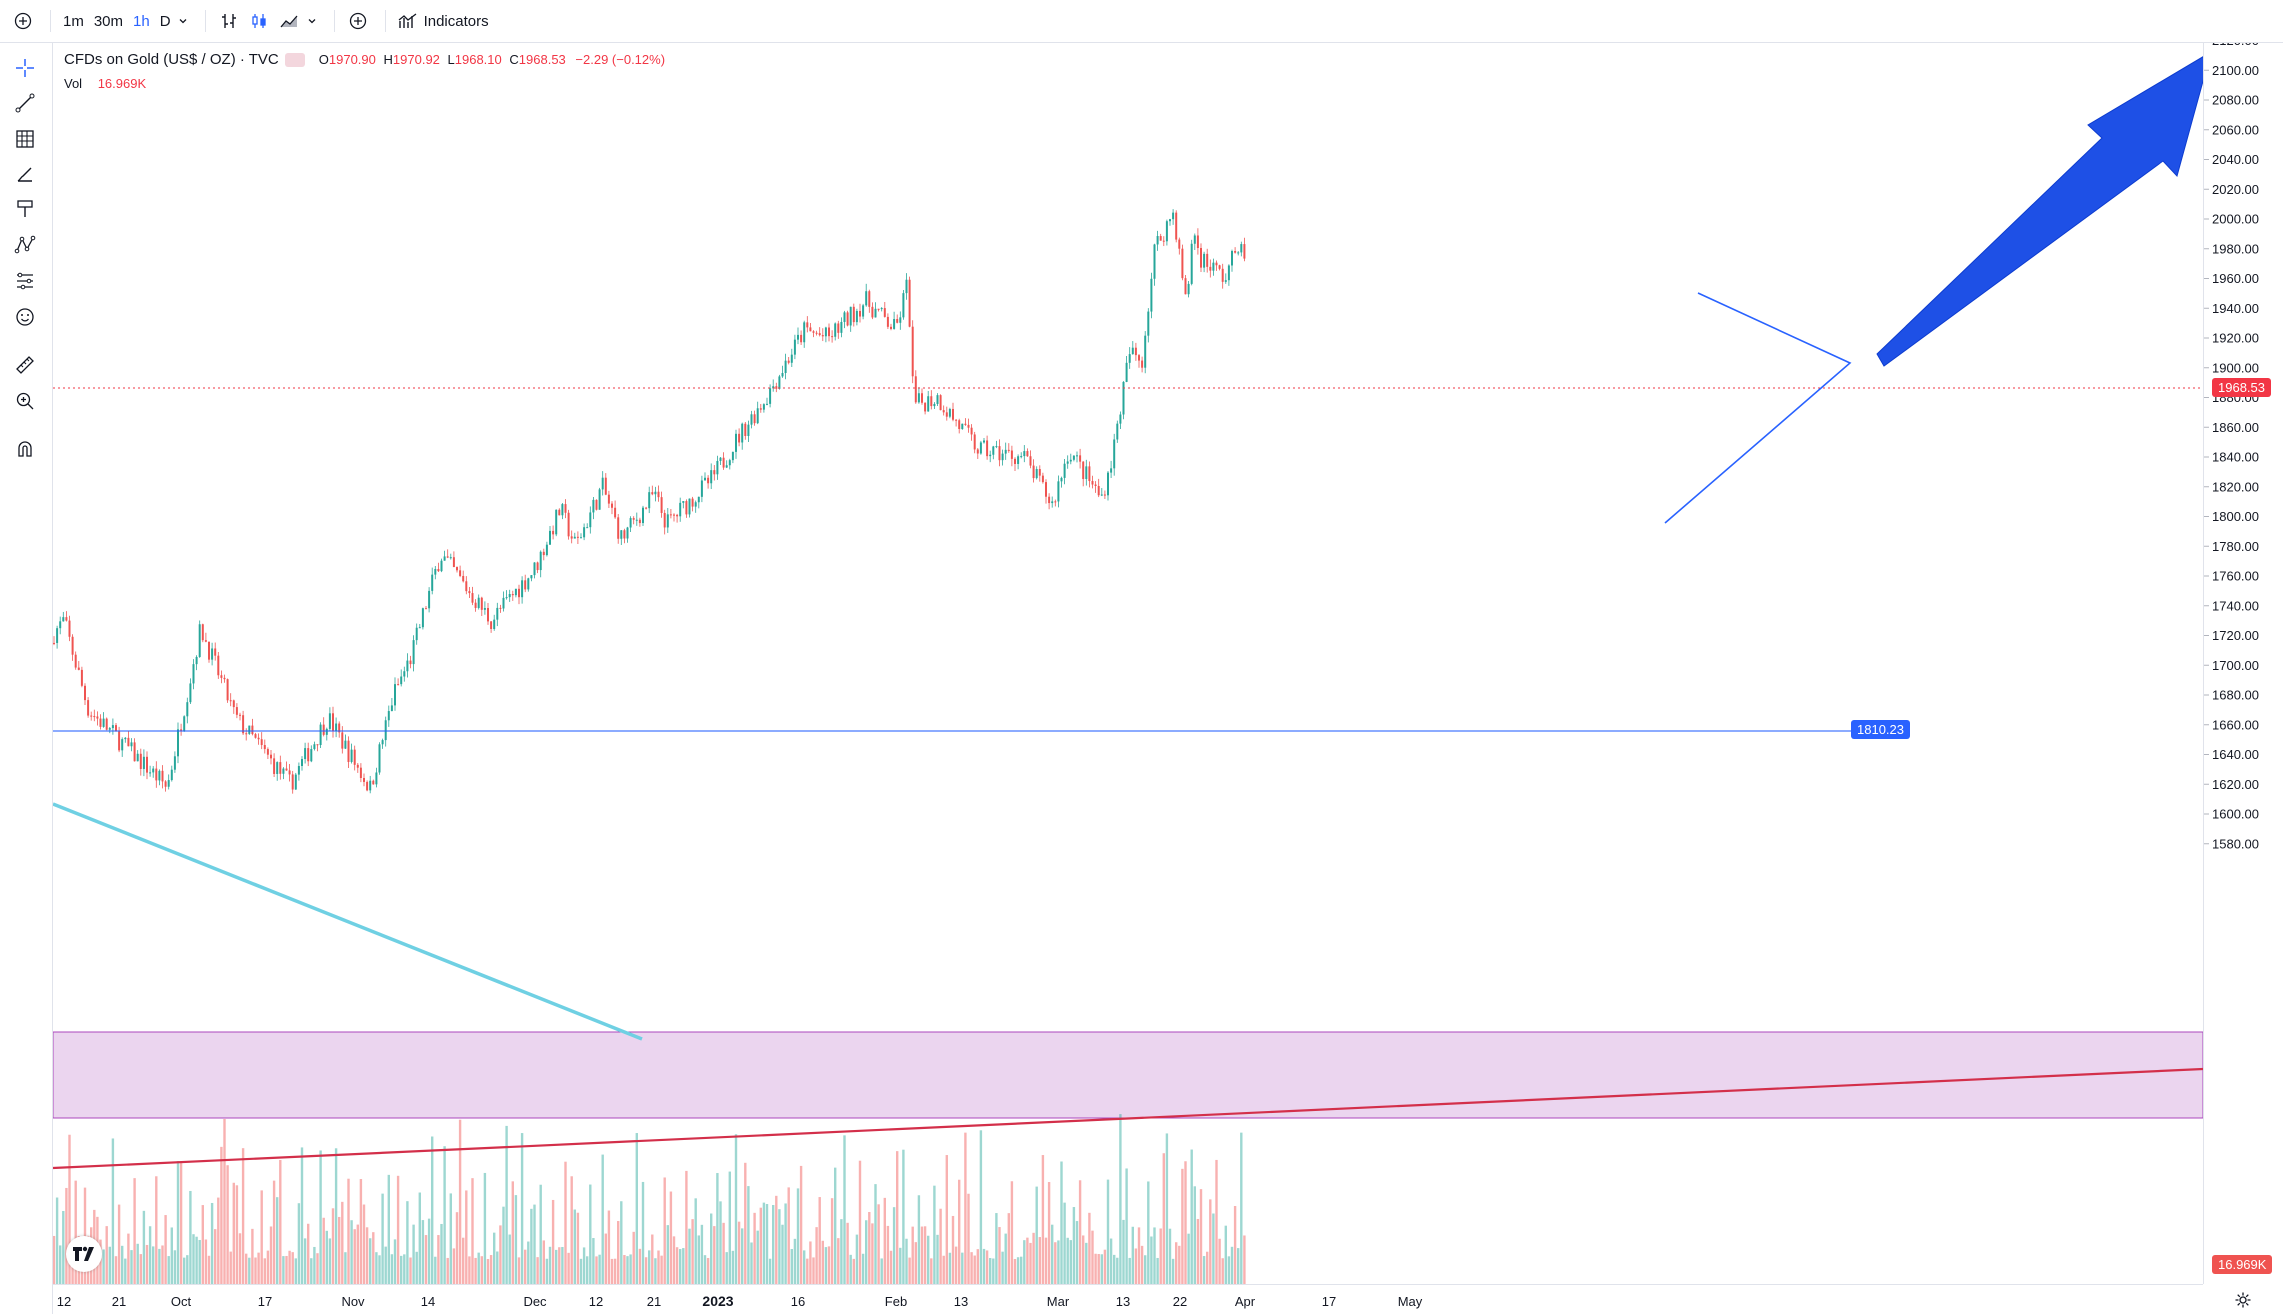 This screenshot has height=1315, width=2283. What do you see at coordinates (25, 365) in the screenshot?
I see `ruler-icon` at bounding box center [25, 365].